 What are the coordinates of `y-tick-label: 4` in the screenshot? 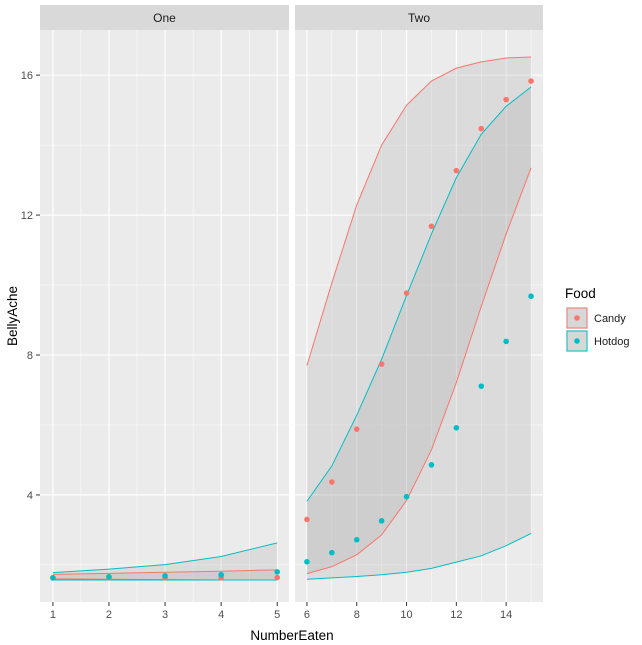 It's located at (30, 496).